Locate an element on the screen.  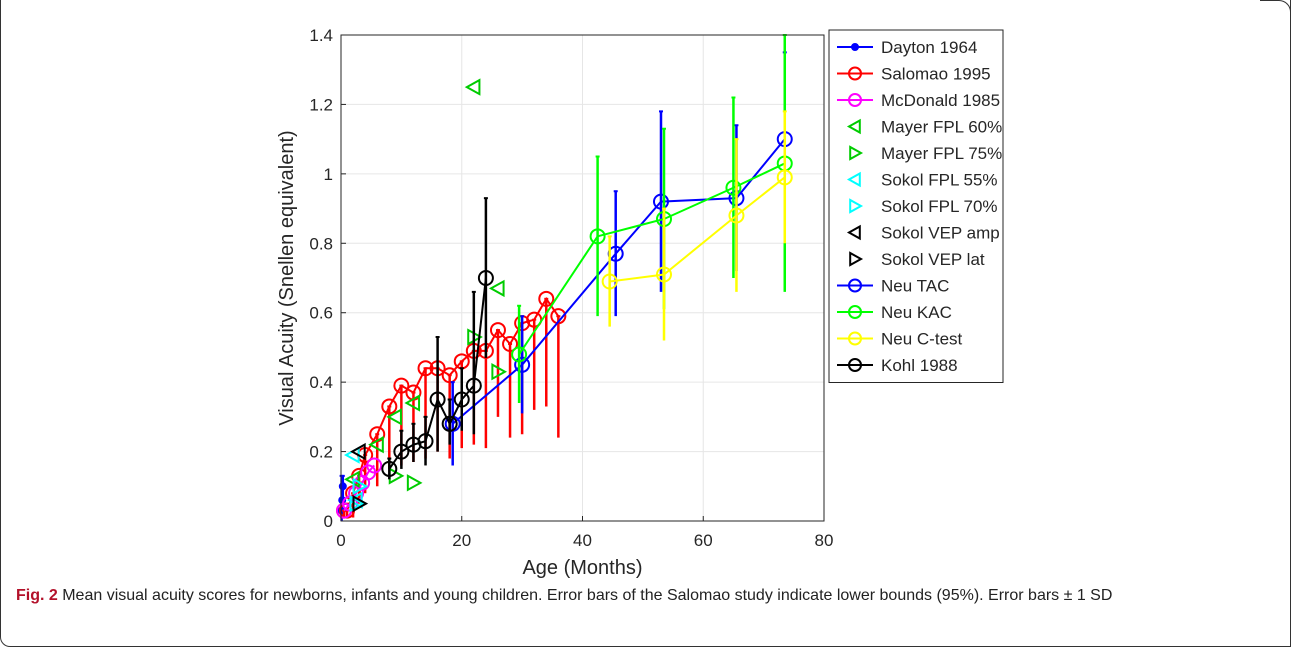
legend-label: Sokol FPL 55% is located at coordinates (939, 180).